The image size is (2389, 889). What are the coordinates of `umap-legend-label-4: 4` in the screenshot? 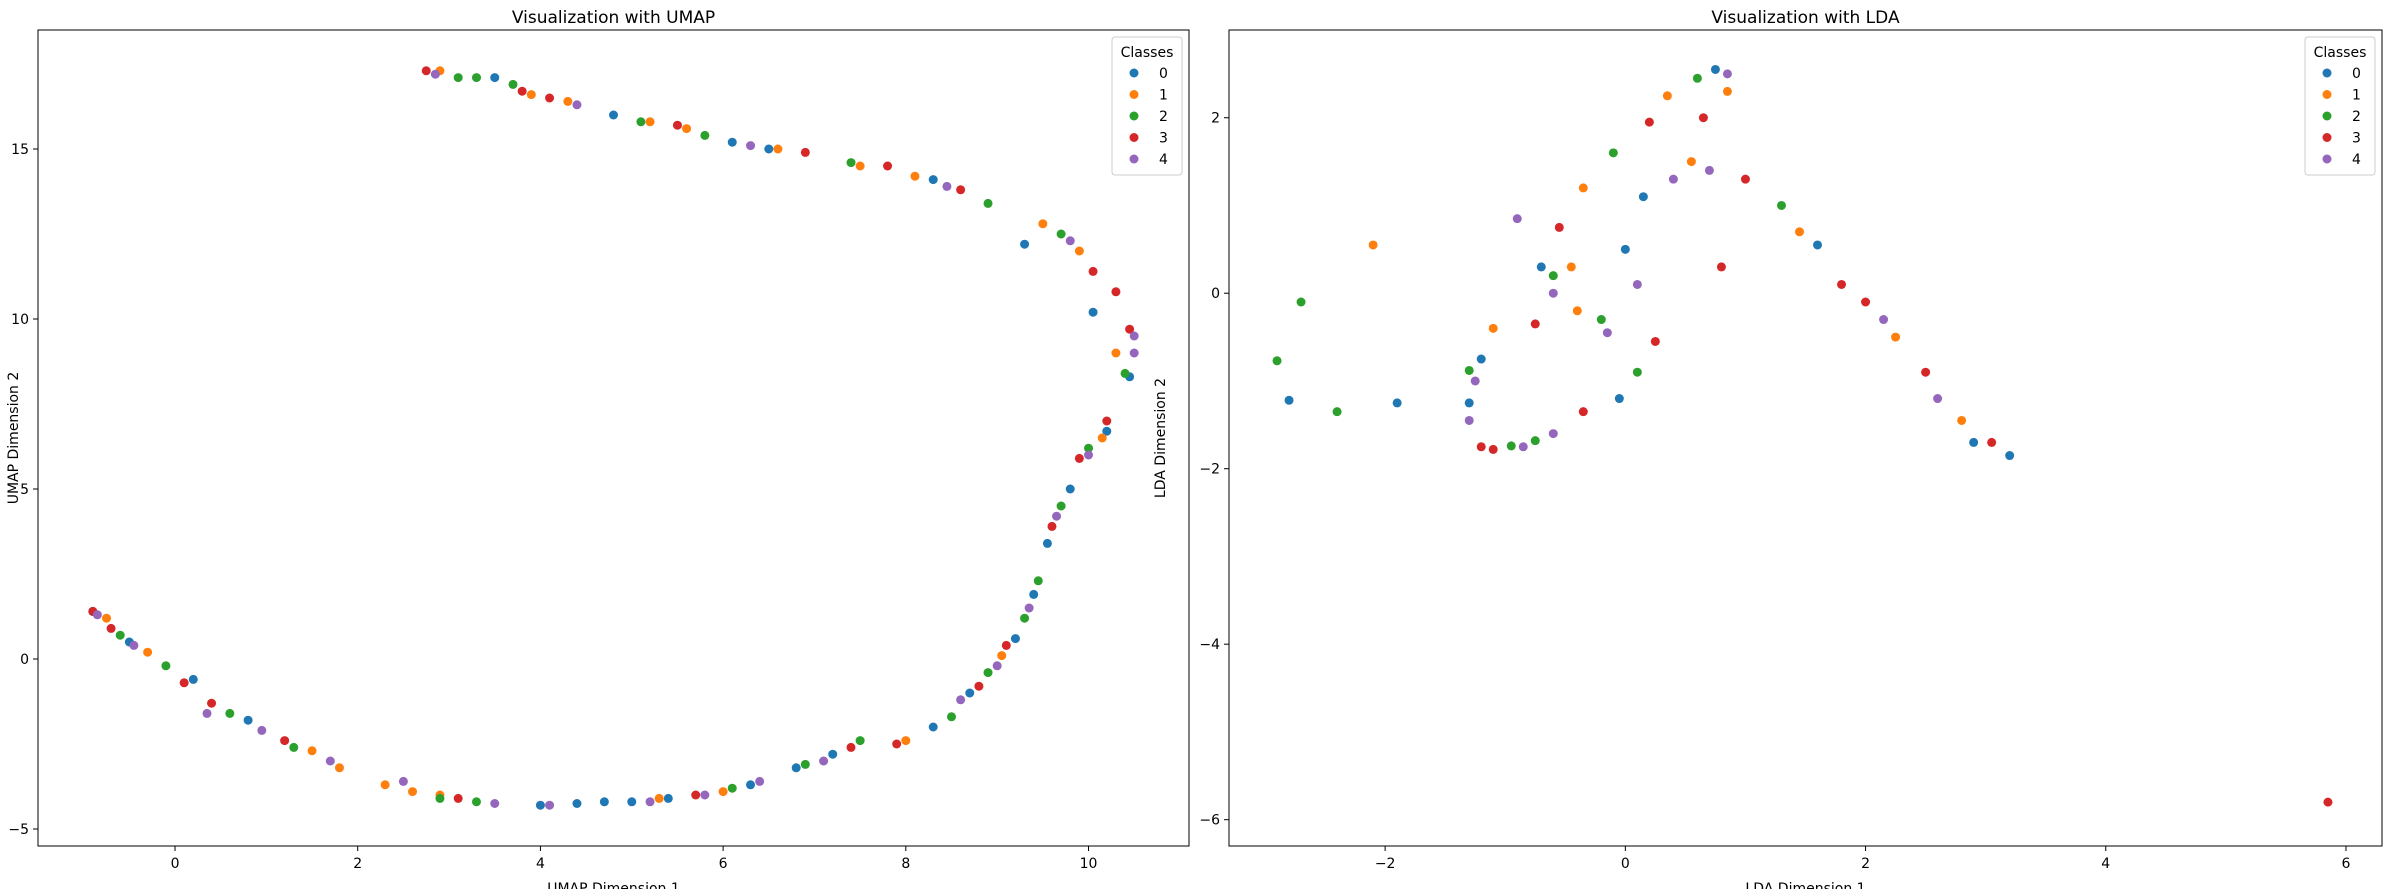 It's located at (1163, 160).